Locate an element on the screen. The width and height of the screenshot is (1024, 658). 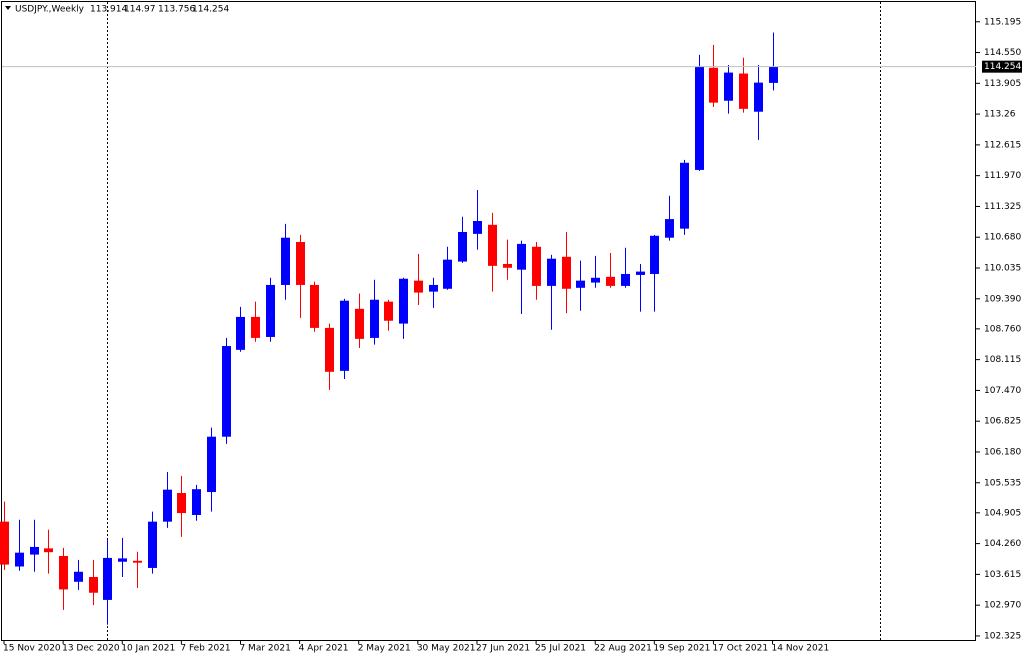
x-tick-label: 25 Jul 2021 is located at coordinates (560, 649).